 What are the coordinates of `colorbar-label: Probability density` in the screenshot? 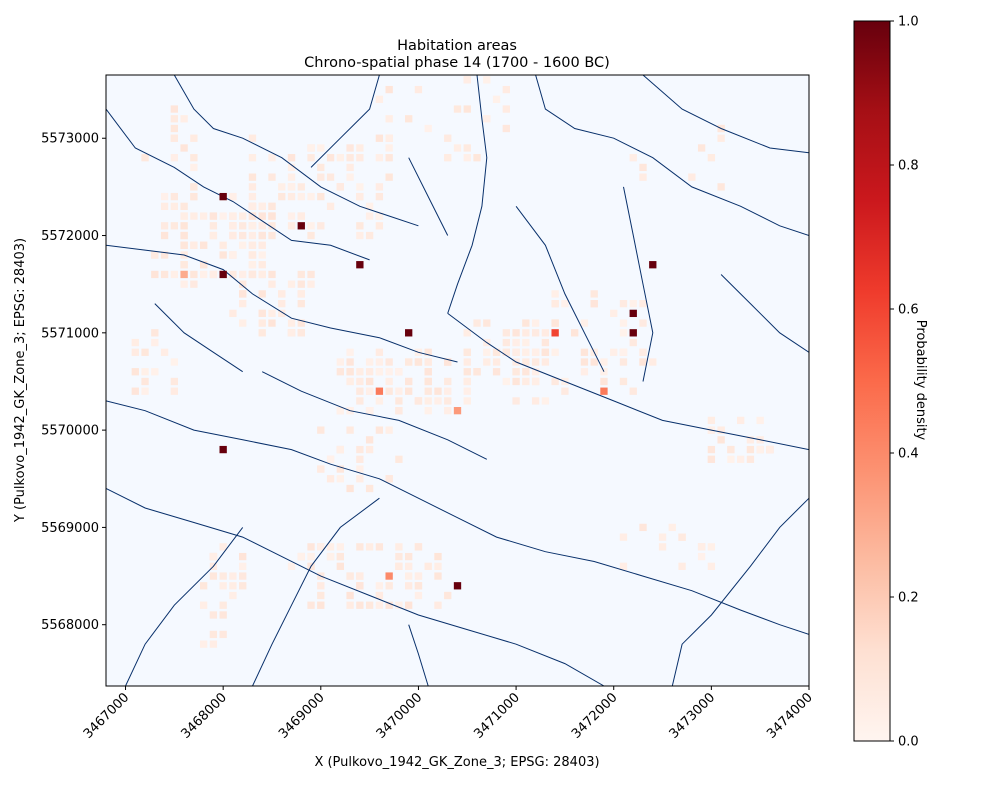 It's located at (920, 380).